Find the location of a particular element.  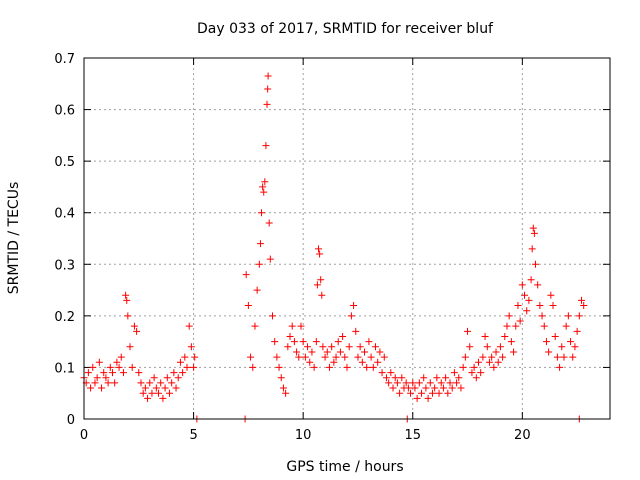

y-tick-label: 0.1 is located at coordinates (64, 368).